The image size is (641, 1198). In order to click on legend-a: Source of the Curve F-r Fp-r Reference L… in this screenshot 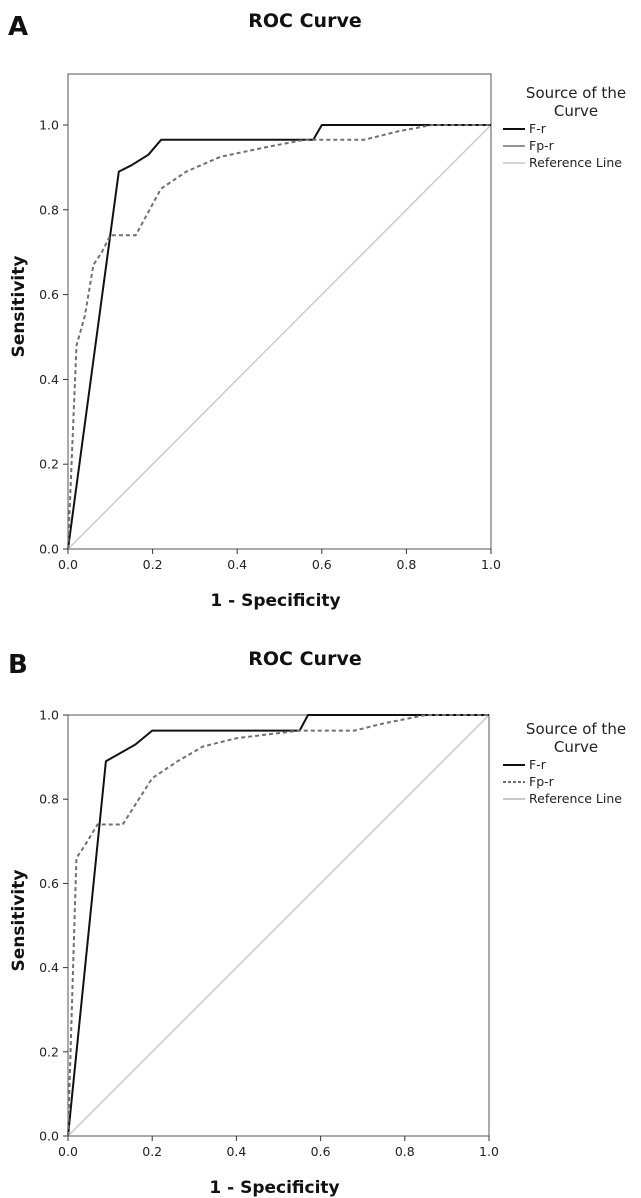, I will do `click(572, 127)`.